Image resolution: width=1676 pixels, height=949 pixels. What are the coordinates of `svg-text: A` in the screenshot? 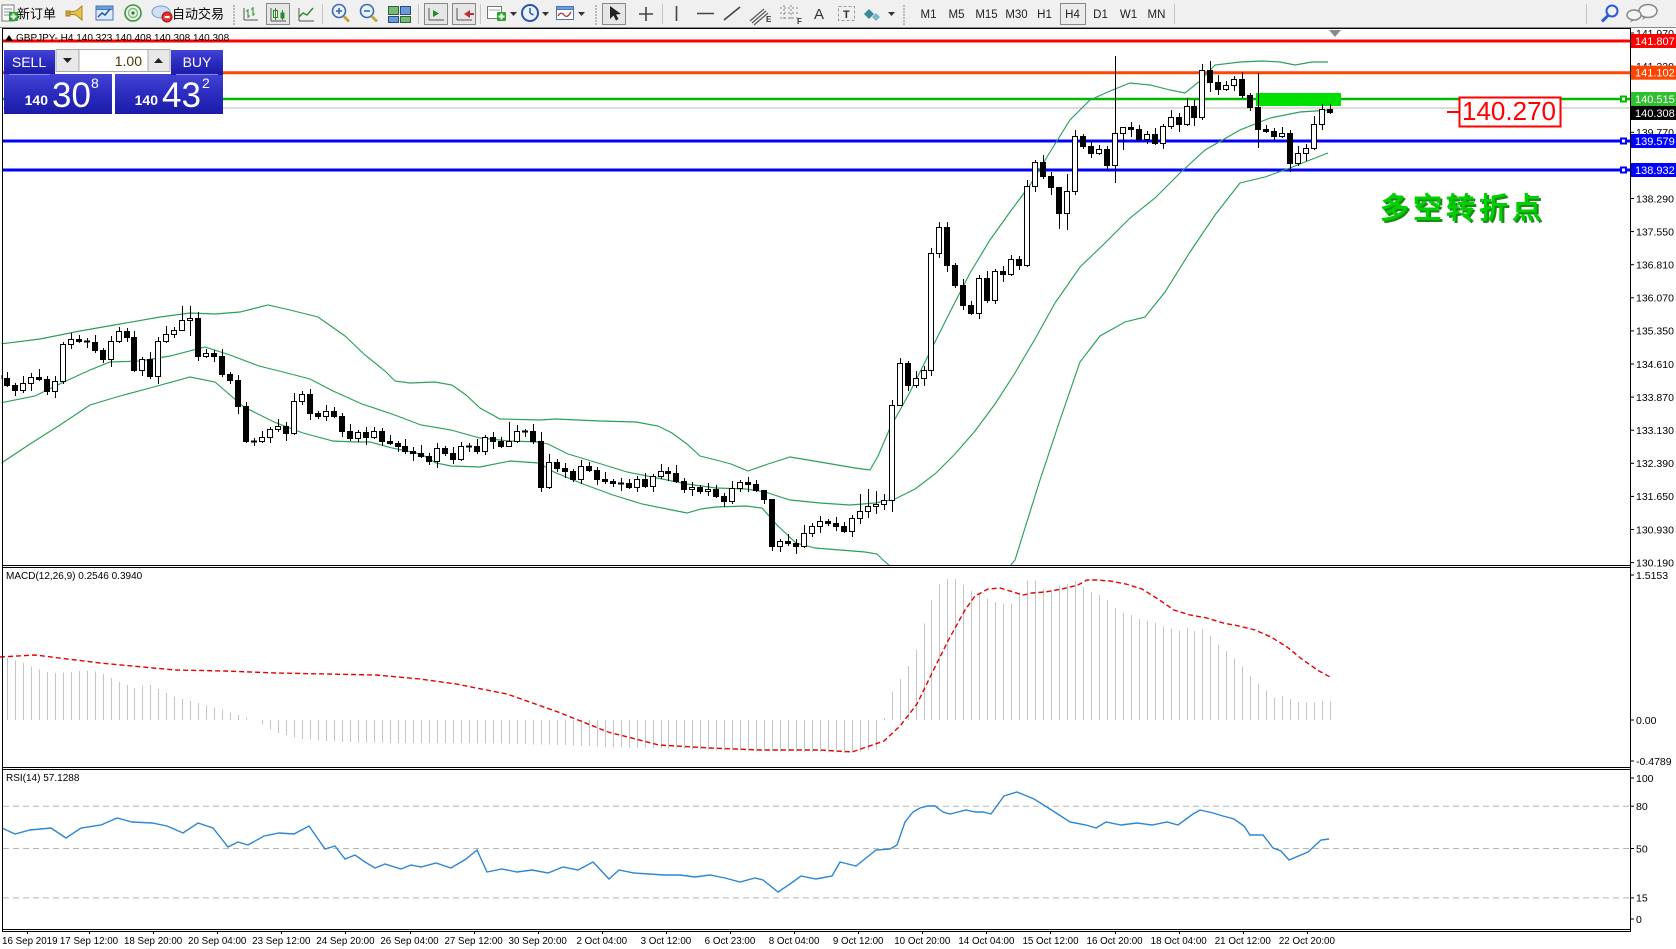 It's located at (819, 14).